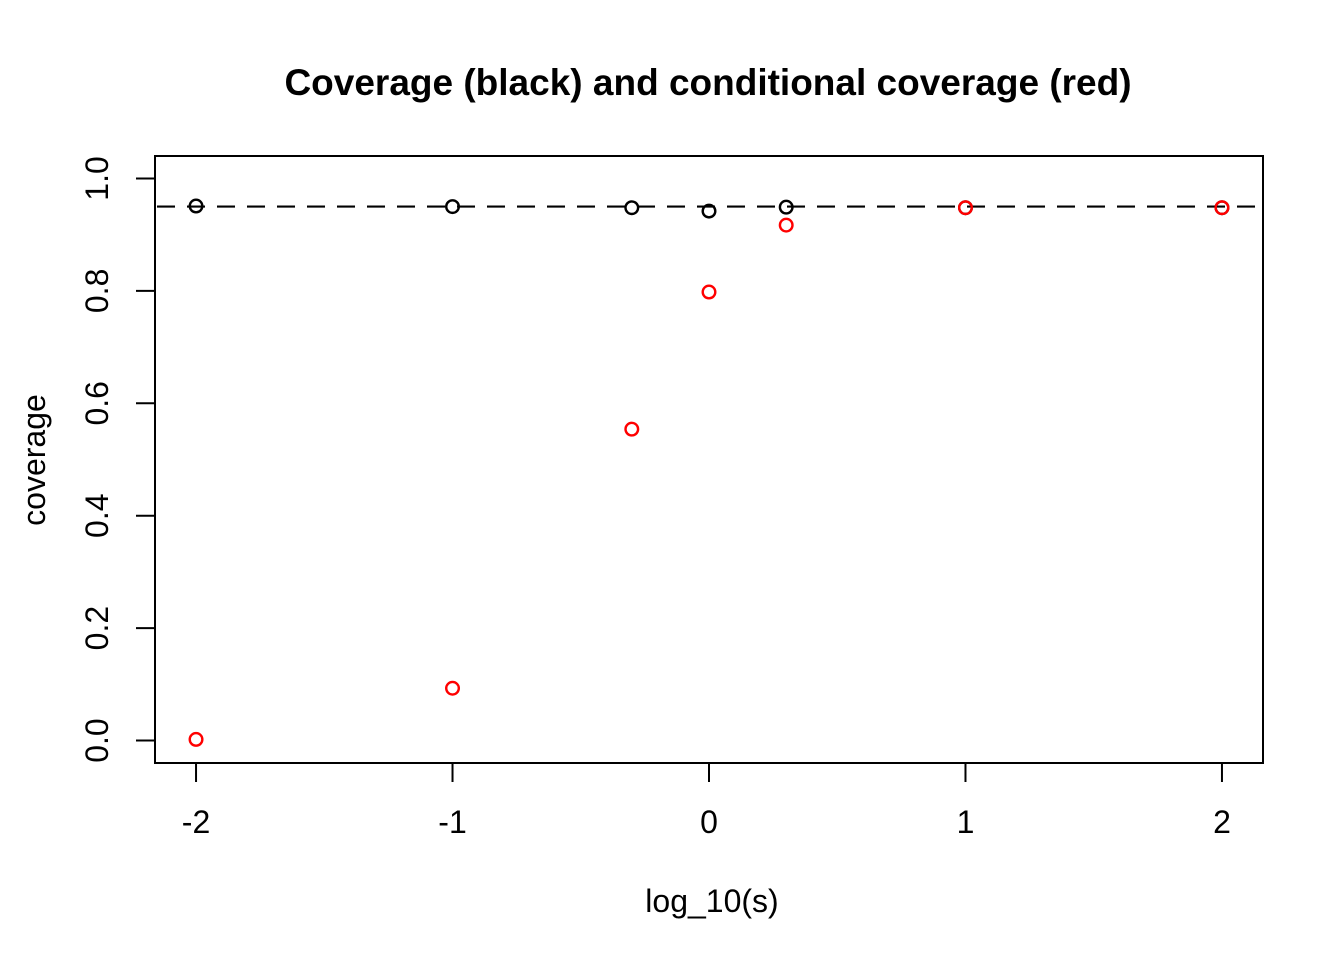 The height and width of the screenshot is (960, 1344). I want to click on y-tick-label: 0.2, so click(97, 628).